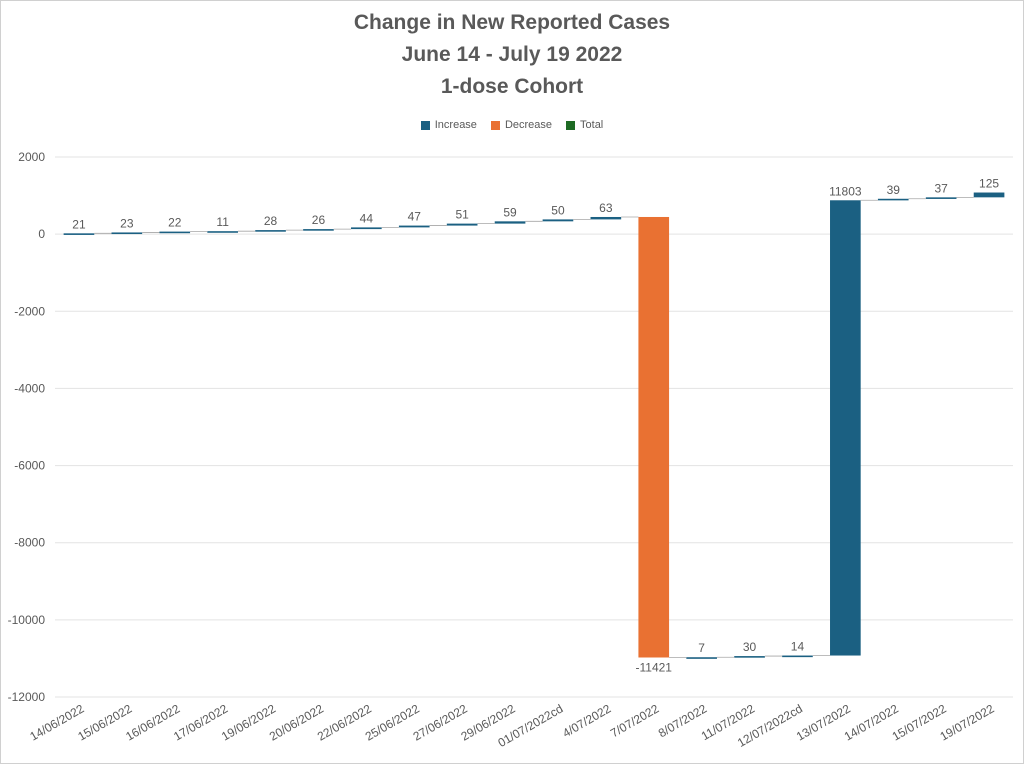  I want to click on x-tick-label-19: 19/07/2022, so click(967, 722).